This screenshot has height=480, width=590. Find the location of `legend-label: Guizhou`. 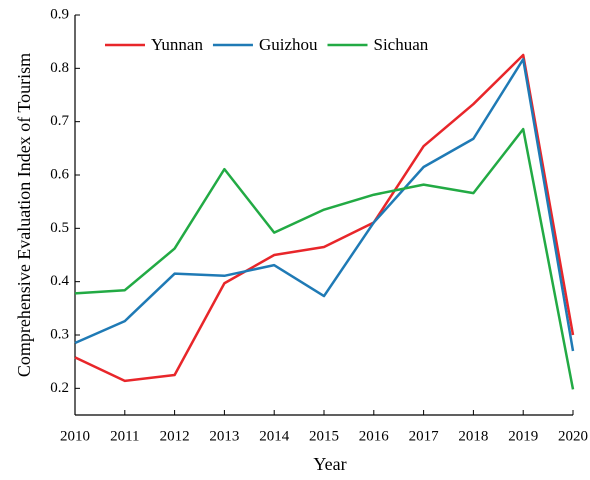

legend-label: Guizhou is located at coordinates (288, 44).